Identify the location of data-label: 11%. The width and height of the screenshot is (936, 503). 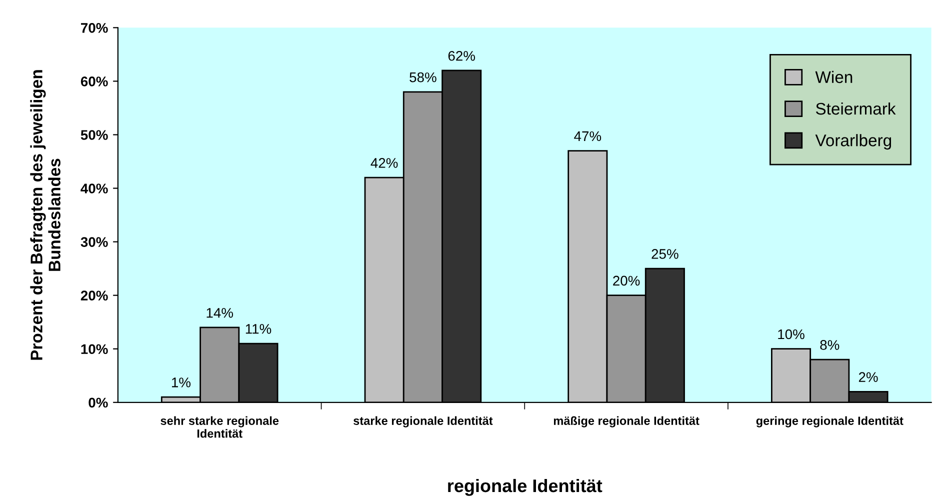
(259, 329).